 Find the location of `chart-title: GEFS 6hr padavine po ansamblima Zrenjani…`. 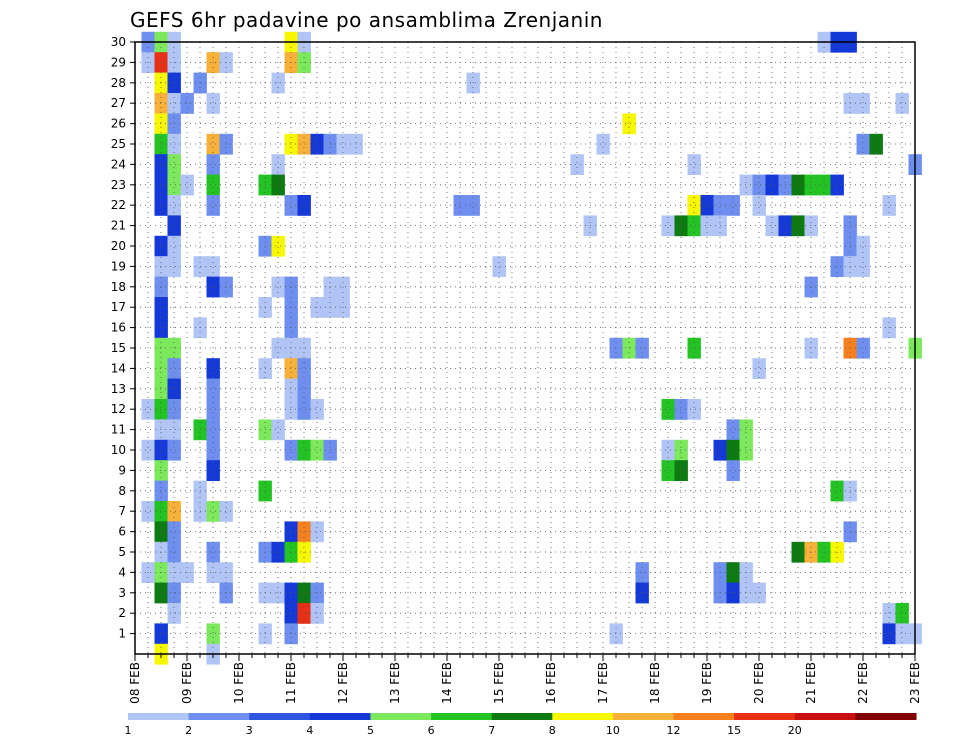

chart-title: GEFS 6hr padavine po ansamblima Zrenjani… is located at coordinates (366, 20).